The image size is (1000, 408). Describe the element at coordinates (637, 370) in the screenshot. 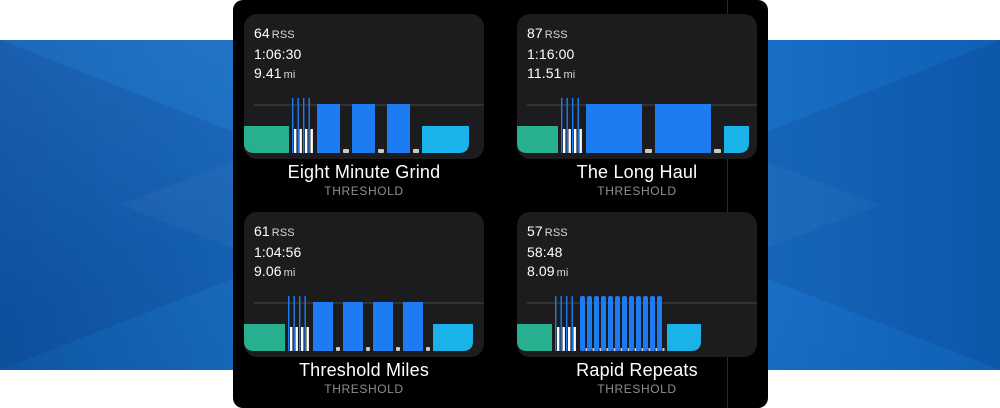

I see `workout-title: Rapid Repeats` at that location.